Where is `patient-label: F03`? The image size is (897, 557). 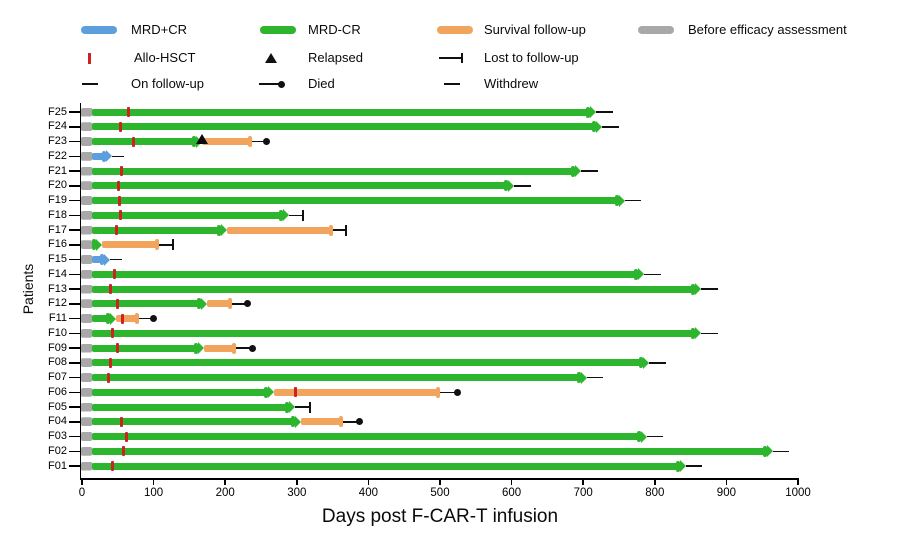
patient-label: F03 is located at coordinates (57, 436).